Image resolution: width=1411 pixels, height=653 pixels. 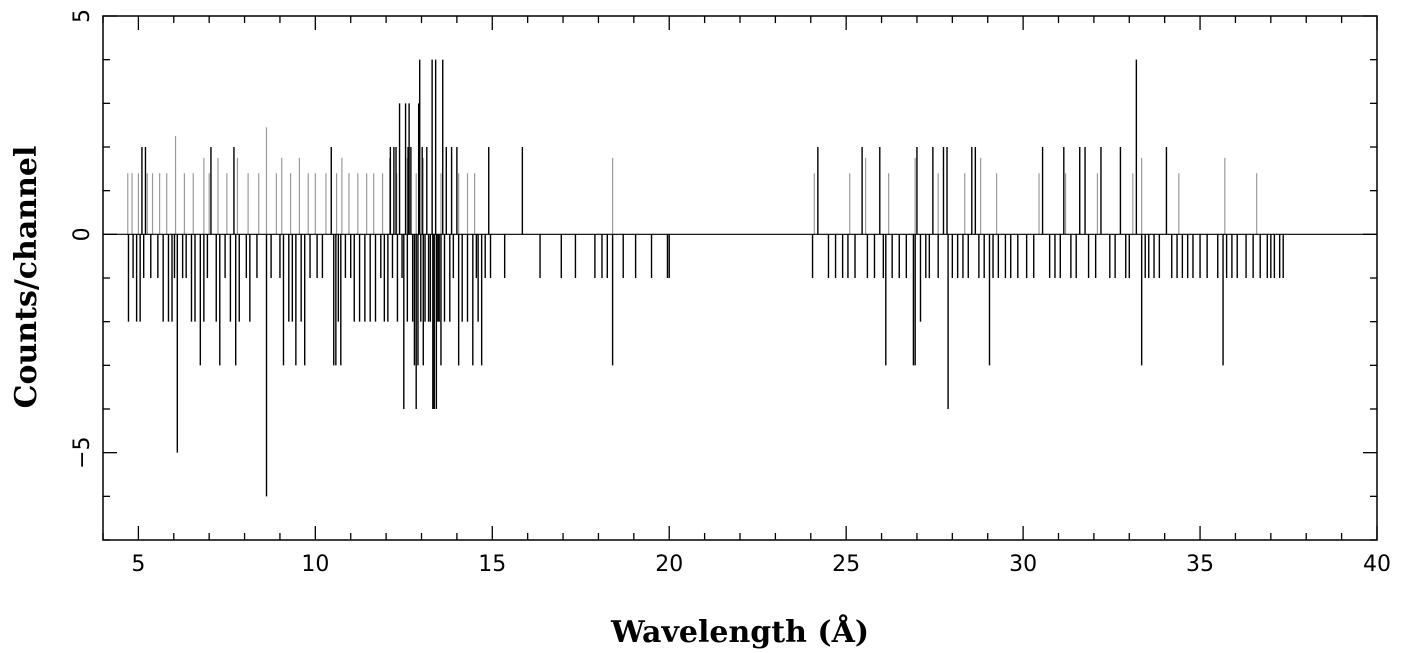 What do you see at coordinates (846, 564) in the screenshot?
I see `x-tick-label: 25` at bounding box center [846, 564].